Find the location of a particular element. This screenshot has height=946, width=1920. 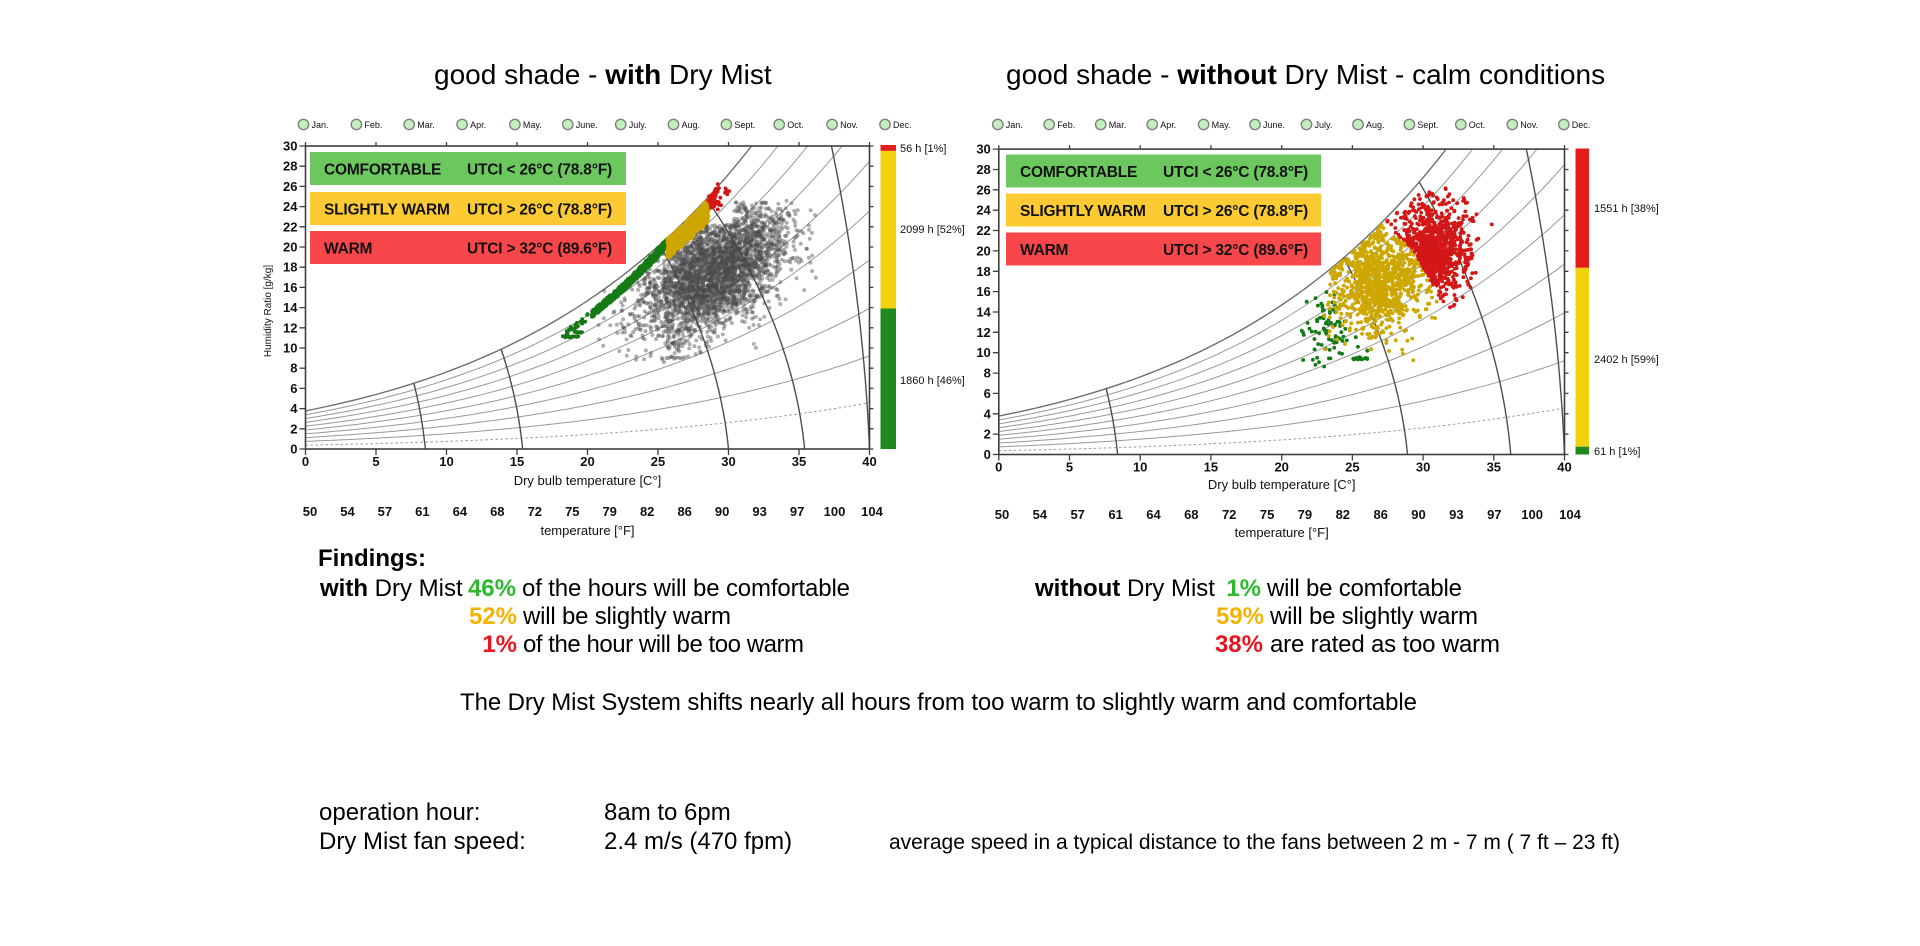

svg-text: Nov. is located at coordinates (1529, 125).